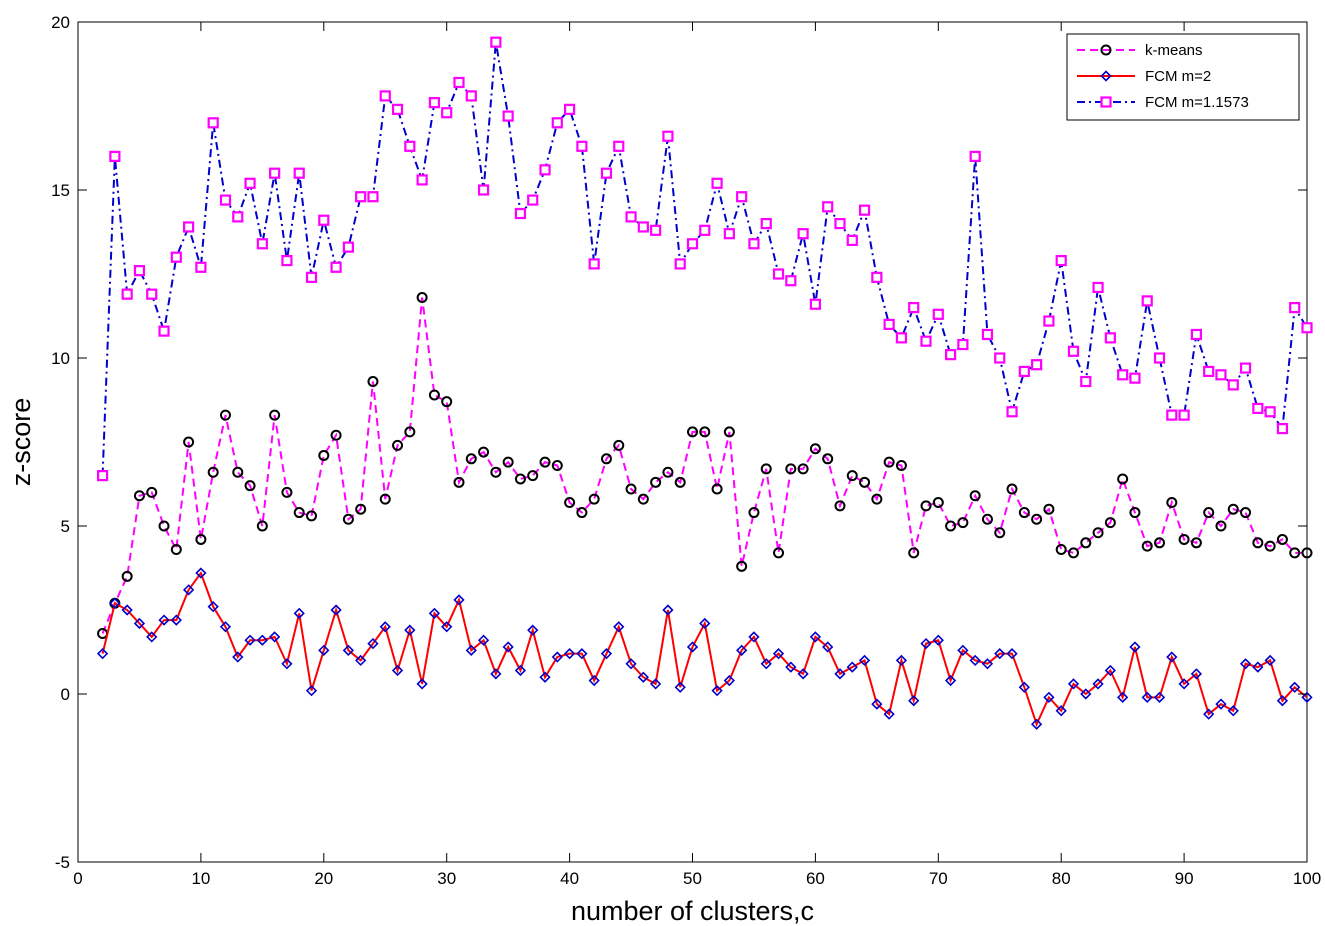 This screenshot has width=1325, height=926. I want to click on x-tick-label: 90, so click(1184, 878).